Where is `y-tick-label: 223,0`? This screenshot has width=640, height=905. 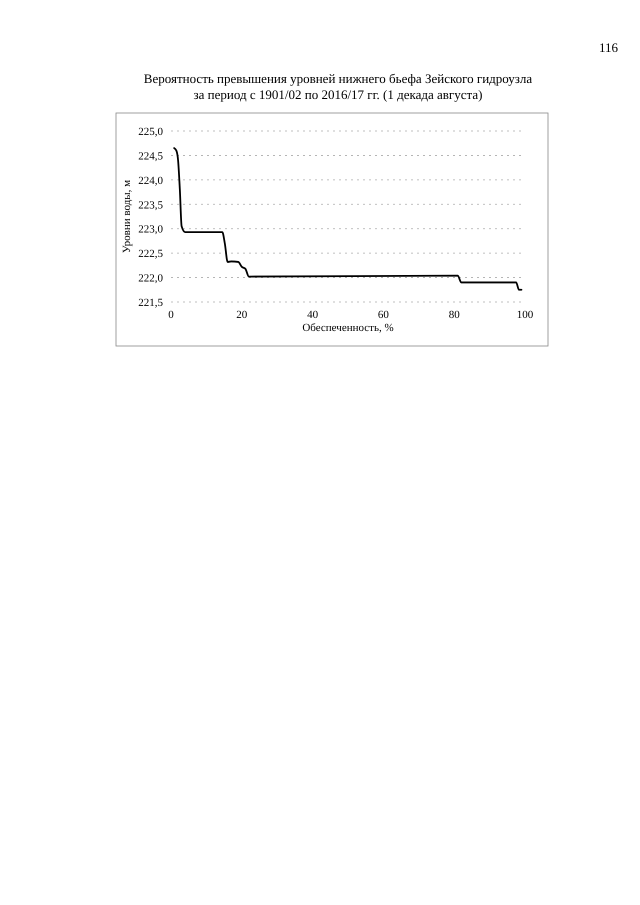 y-tick-label: 223,0 is located at coordinates (151, 230).